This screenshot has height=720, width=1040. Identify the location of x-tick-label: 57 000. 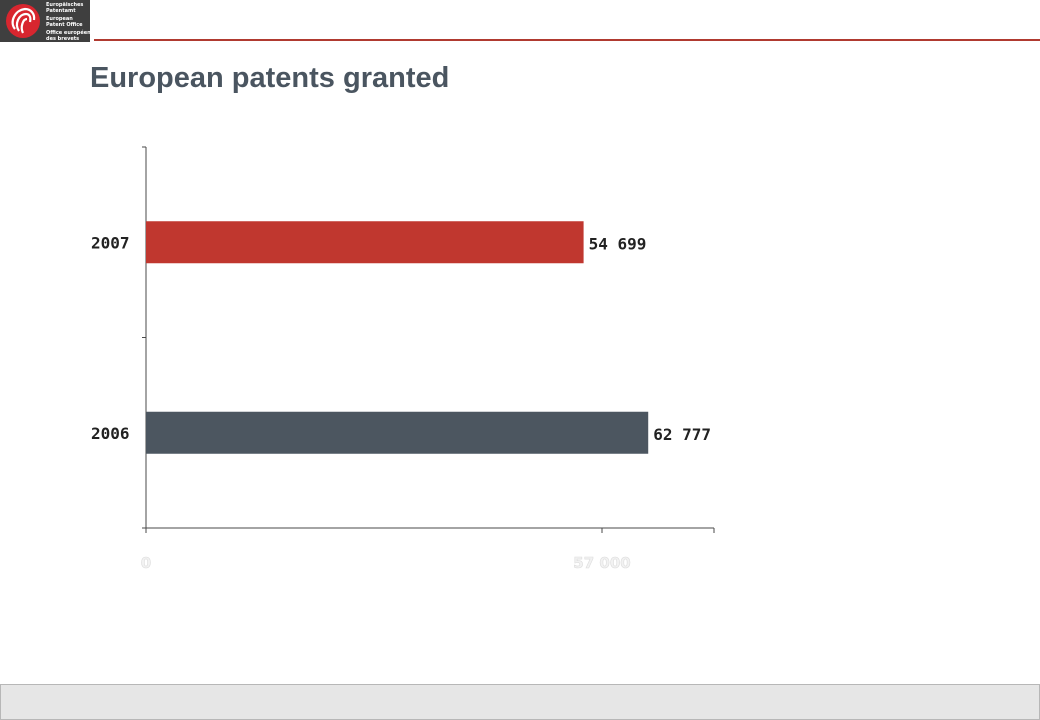
(601, 563).